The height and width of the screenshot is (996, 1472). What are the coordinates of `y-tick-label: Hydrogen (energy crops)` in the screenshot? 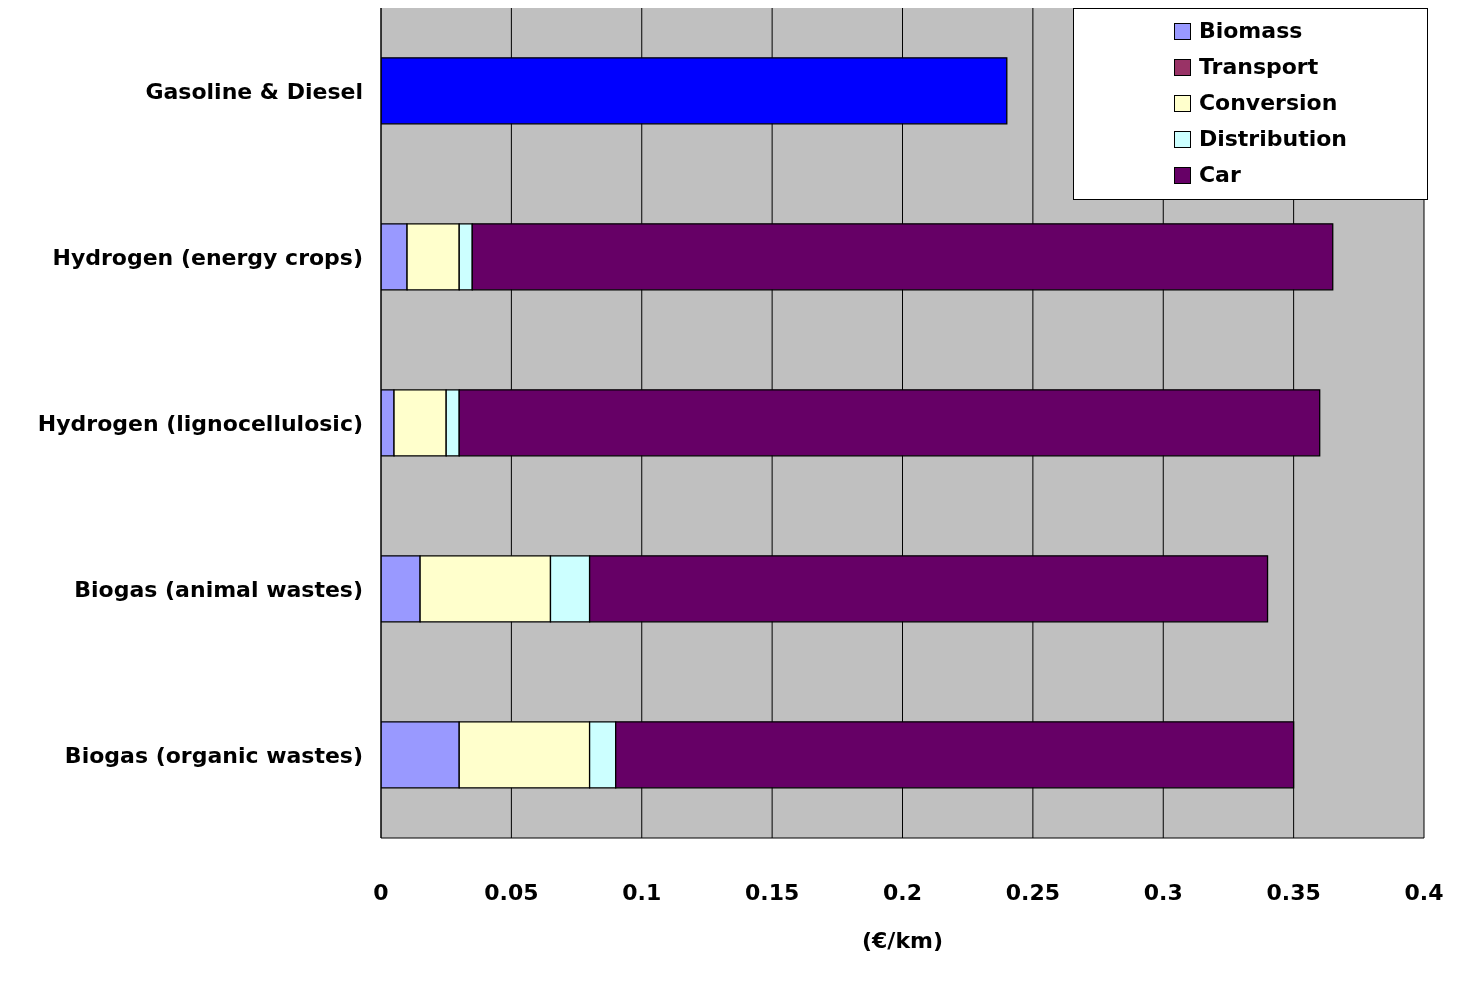 It's located at (207, 257).